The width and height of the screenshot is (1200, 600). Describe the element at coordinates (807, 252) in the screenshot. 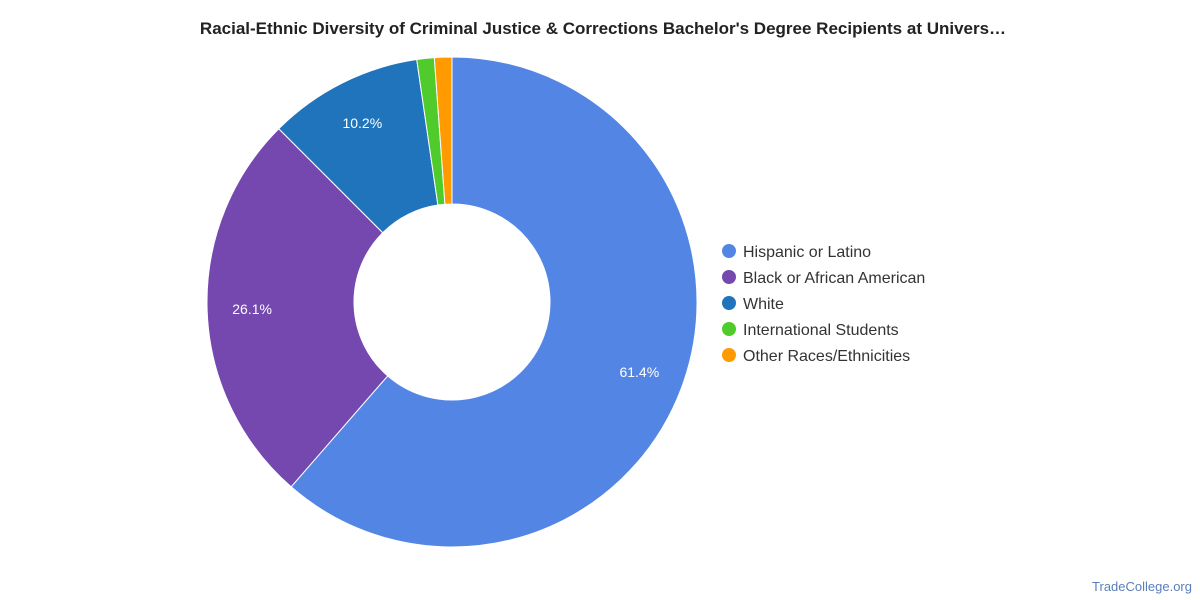

I see `legend-item-label: Hispanic or Latino` at that location.